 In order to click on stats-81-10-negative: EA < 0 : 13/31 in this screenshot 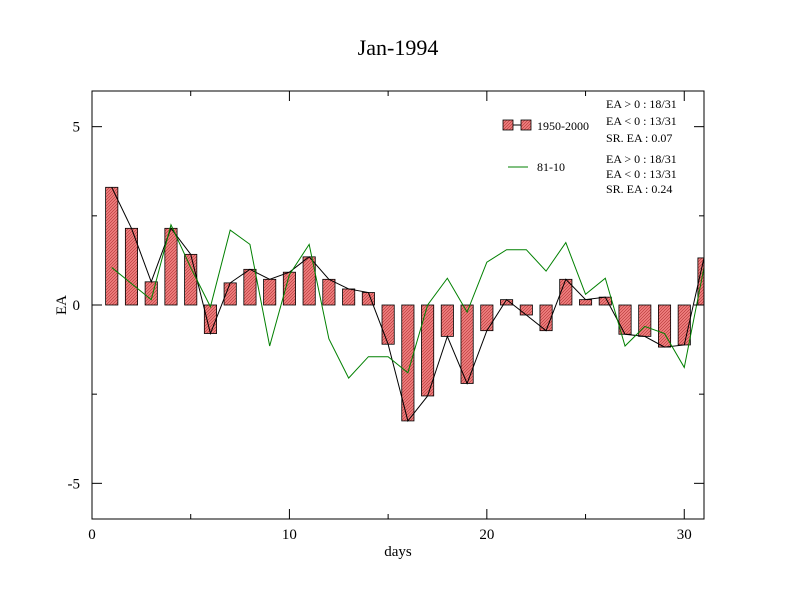, I will do `click(641, 174)`.